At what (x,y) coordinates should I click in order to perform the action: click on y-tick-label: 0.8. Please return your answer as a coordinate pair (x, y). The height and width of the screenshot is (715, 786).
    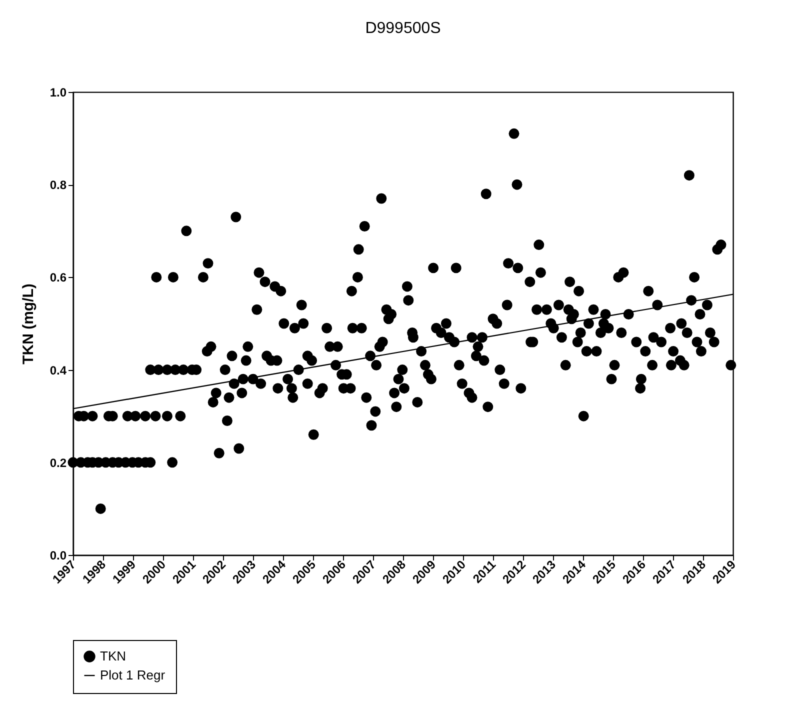
    Looking at the image, I should click on (58, 185).